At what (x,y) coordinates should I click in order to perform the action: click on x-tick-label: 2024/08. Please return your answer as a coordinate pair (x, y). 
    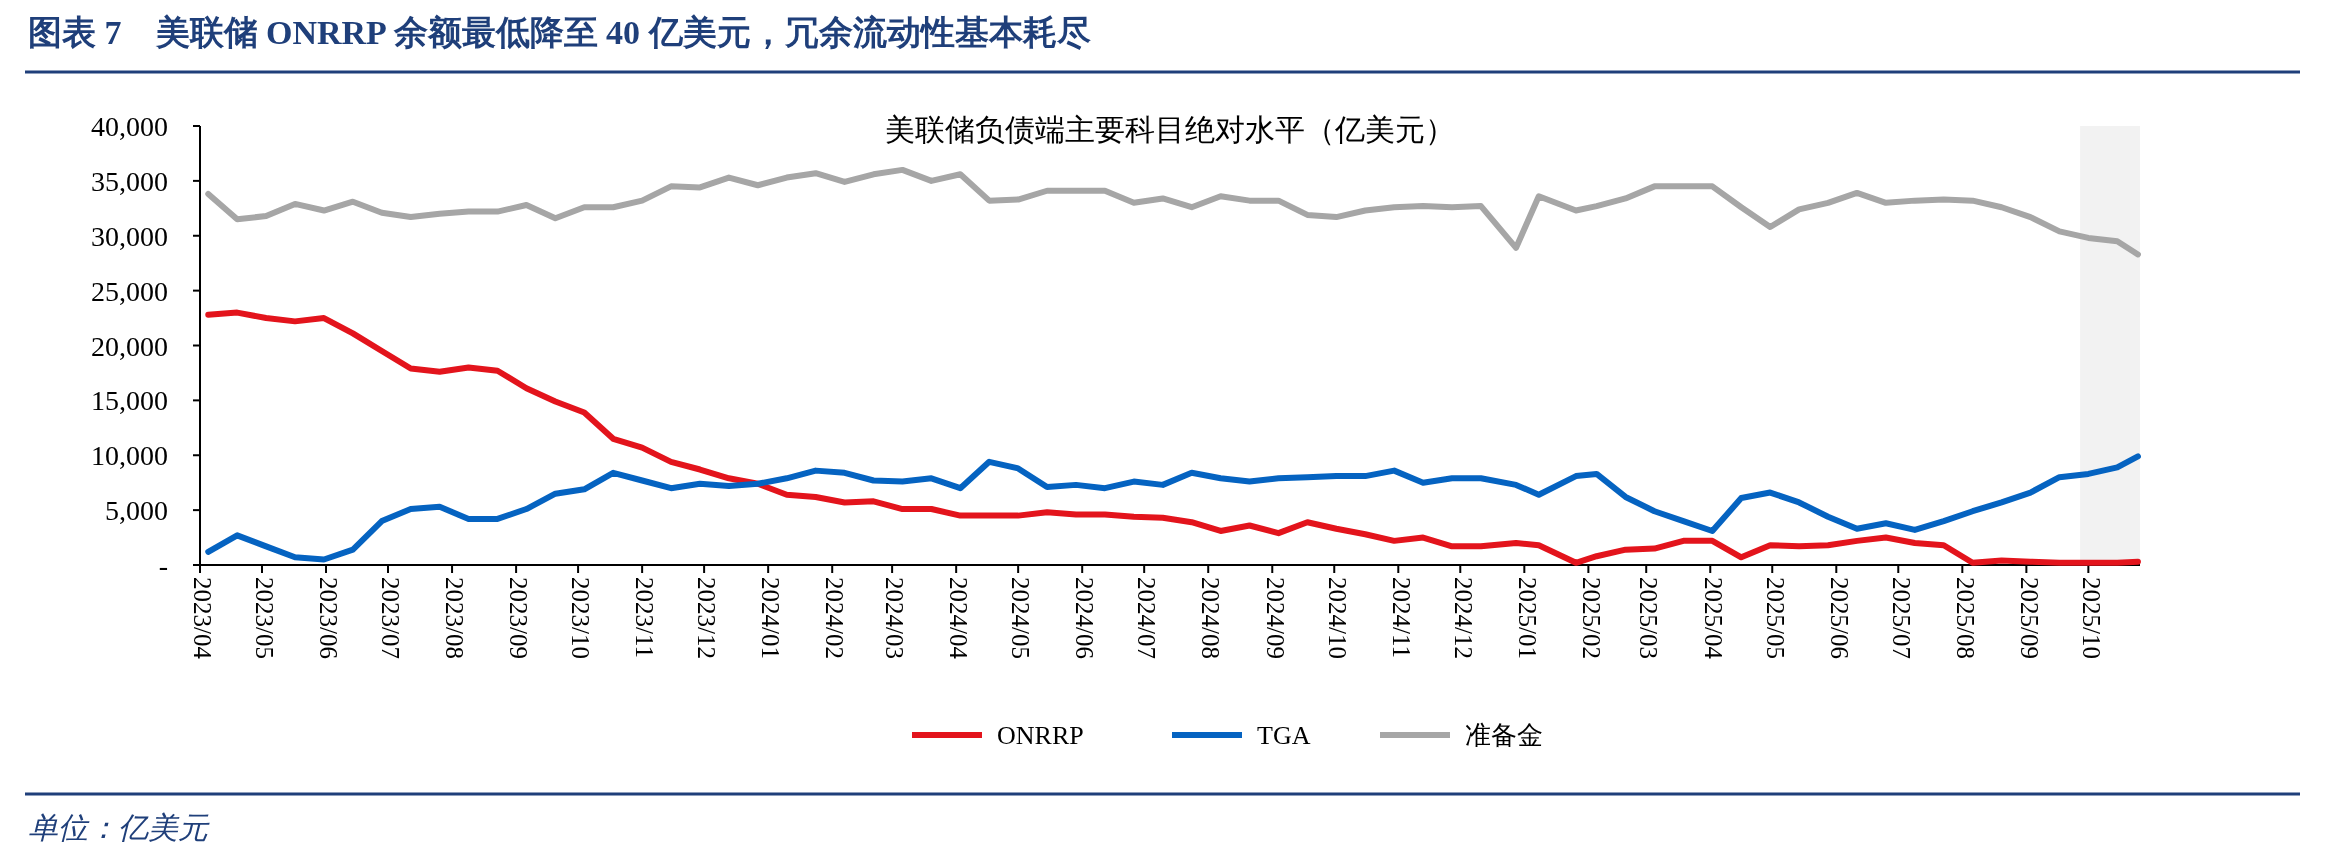
    Looking at the image, I should click on (1211, 618).